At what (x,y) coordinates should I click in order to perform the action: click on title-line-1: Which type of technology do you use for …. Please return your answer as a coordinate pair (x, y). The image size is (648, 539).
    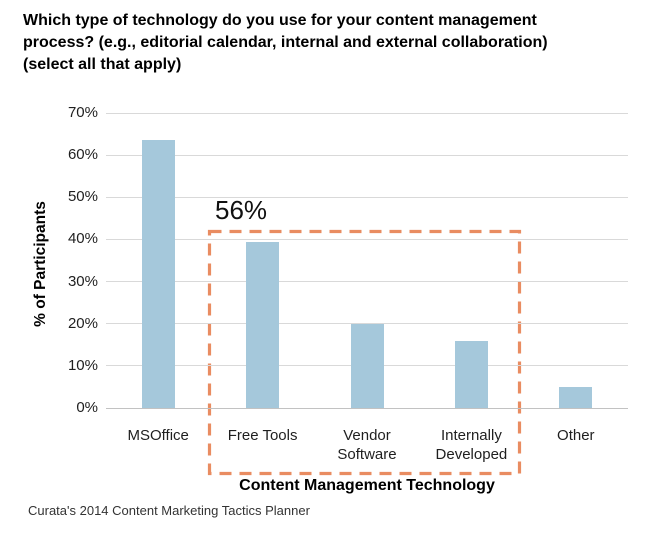
    Looking at the image, I should click on (280, 20).